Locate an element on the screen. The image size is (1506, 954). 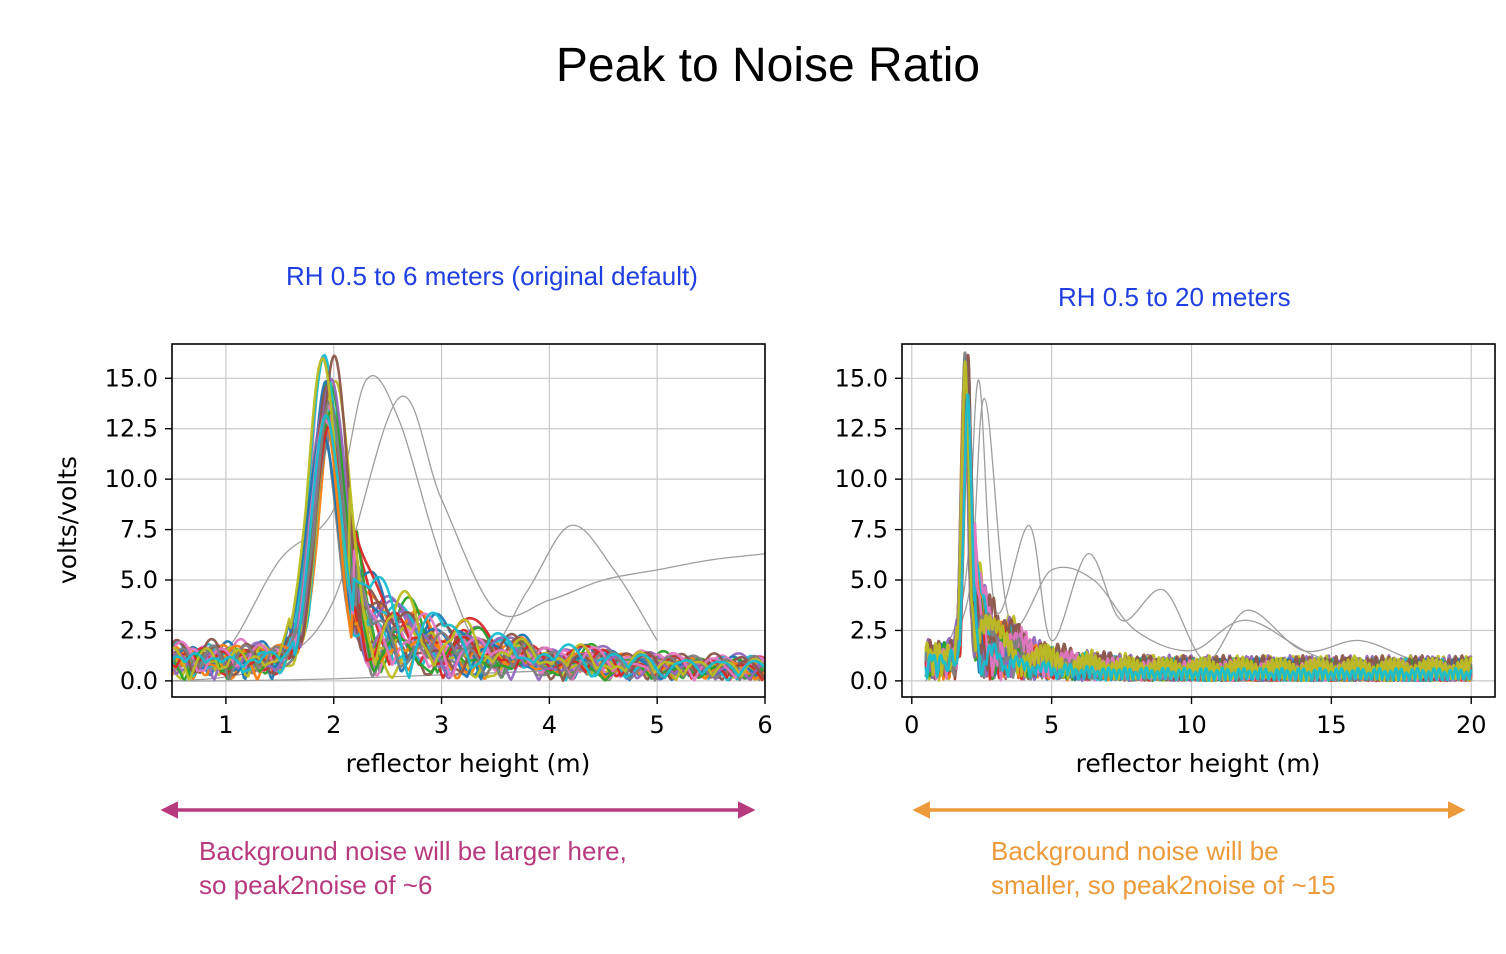
x-tick-label: 4 is located at coordinates (549, 725).